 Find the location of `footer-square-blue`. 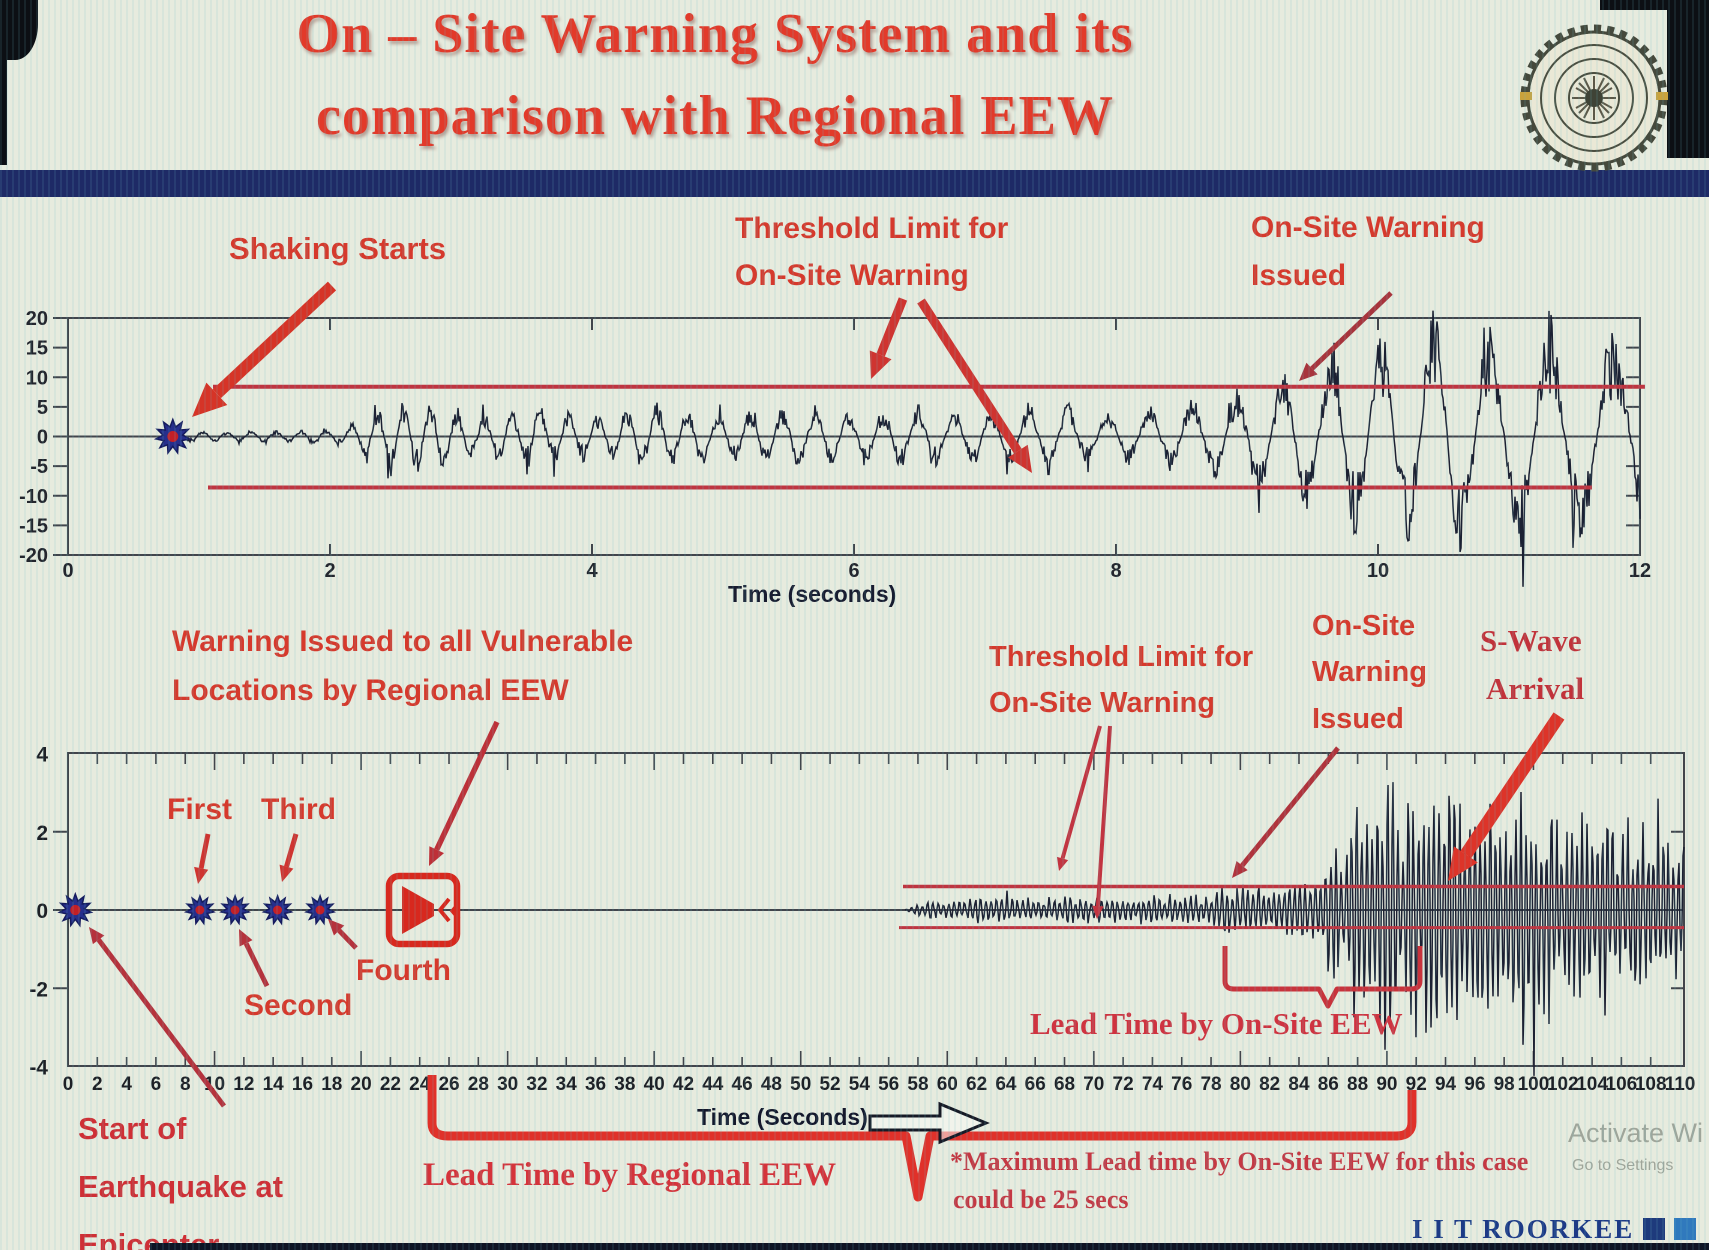

footer-square-blue is located at coordinates (1685, 1229).